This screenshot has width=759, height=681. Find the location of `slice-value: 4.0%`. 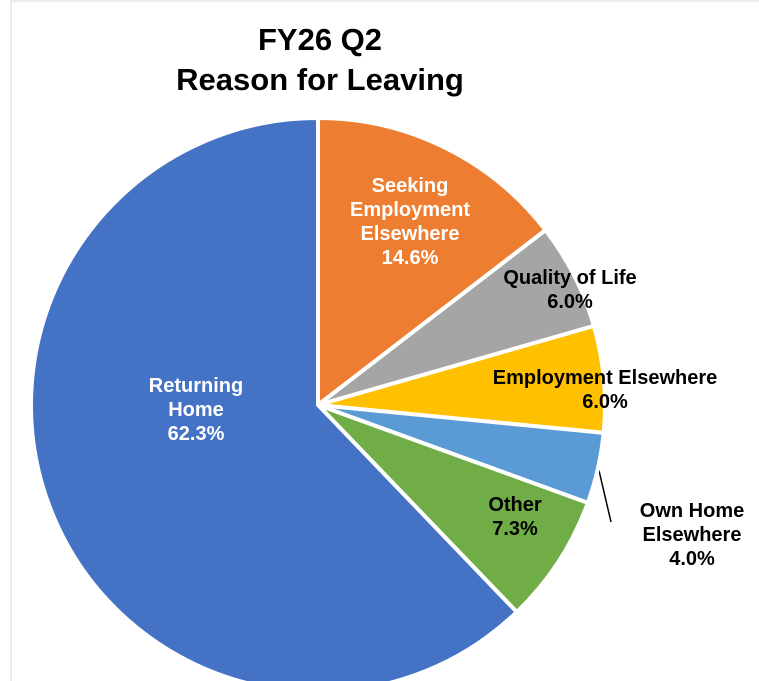

slice-value: 4.0% is located at coordinates (692, 559).